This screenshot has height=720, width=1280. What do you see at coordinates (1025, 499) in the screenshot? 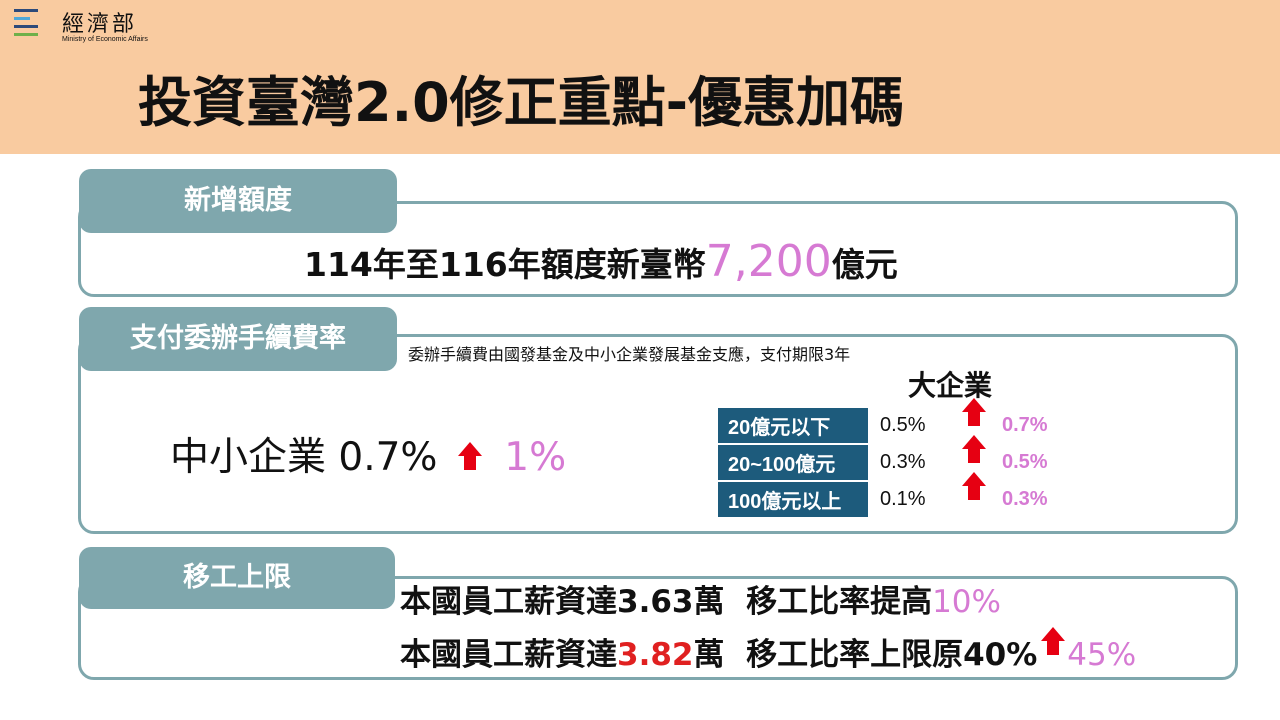
I see `rate-new-value: 0.3%` at bounding box center [1025, 499].